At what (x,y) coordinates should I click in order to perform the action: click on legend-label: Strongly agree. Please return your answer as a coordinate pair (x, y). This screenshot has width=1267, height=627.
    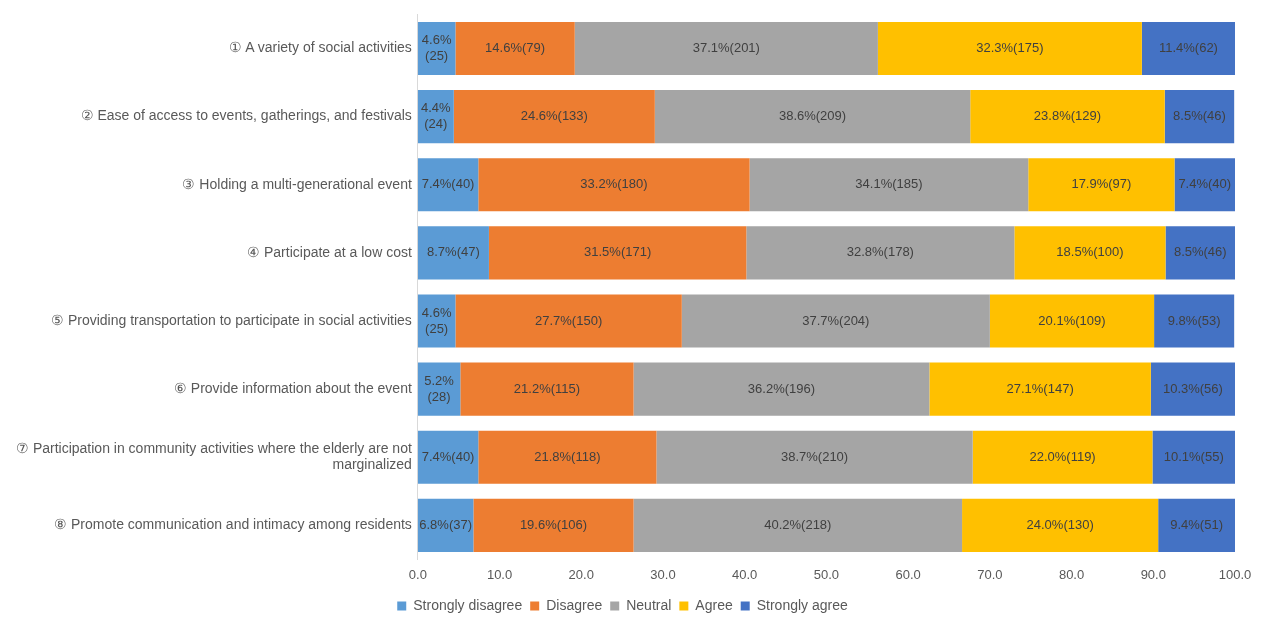
    Looking at the image, I should click on (802, 604).